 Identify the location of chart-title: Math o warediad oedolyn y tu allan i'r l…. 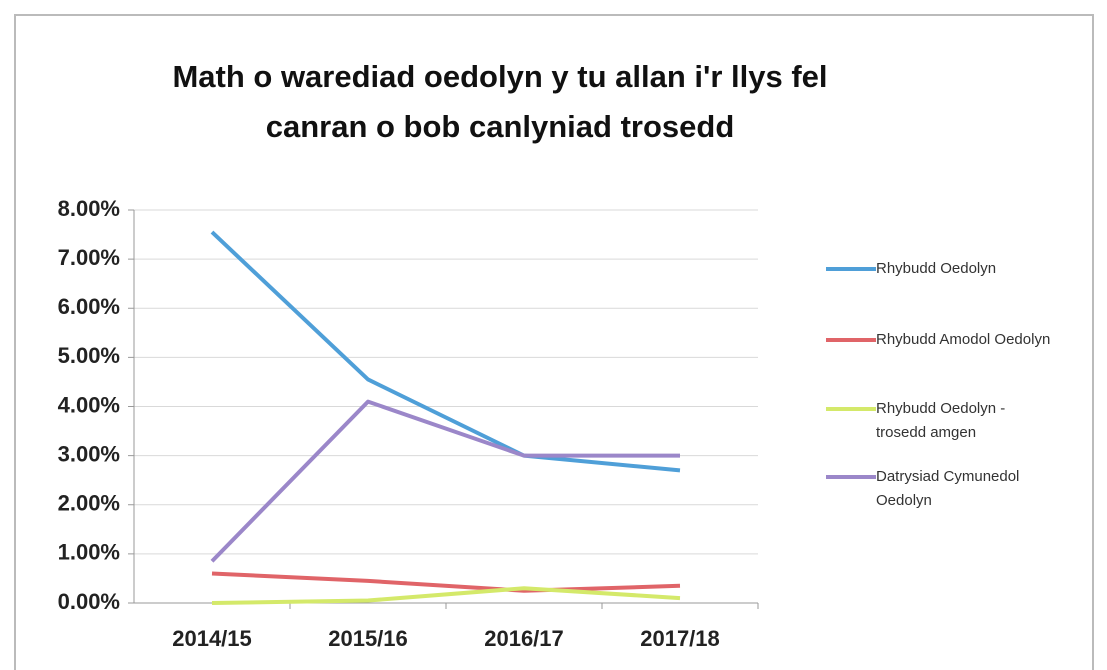
(500, 101).